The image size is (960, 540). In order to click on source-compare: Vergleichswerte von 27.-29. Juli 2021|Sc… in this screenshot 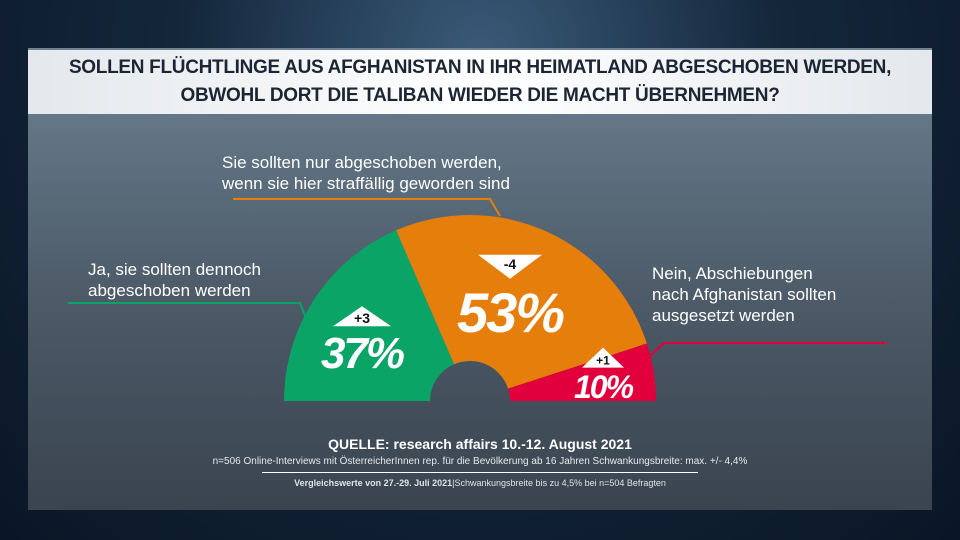, I will do `click(480, 483)`.